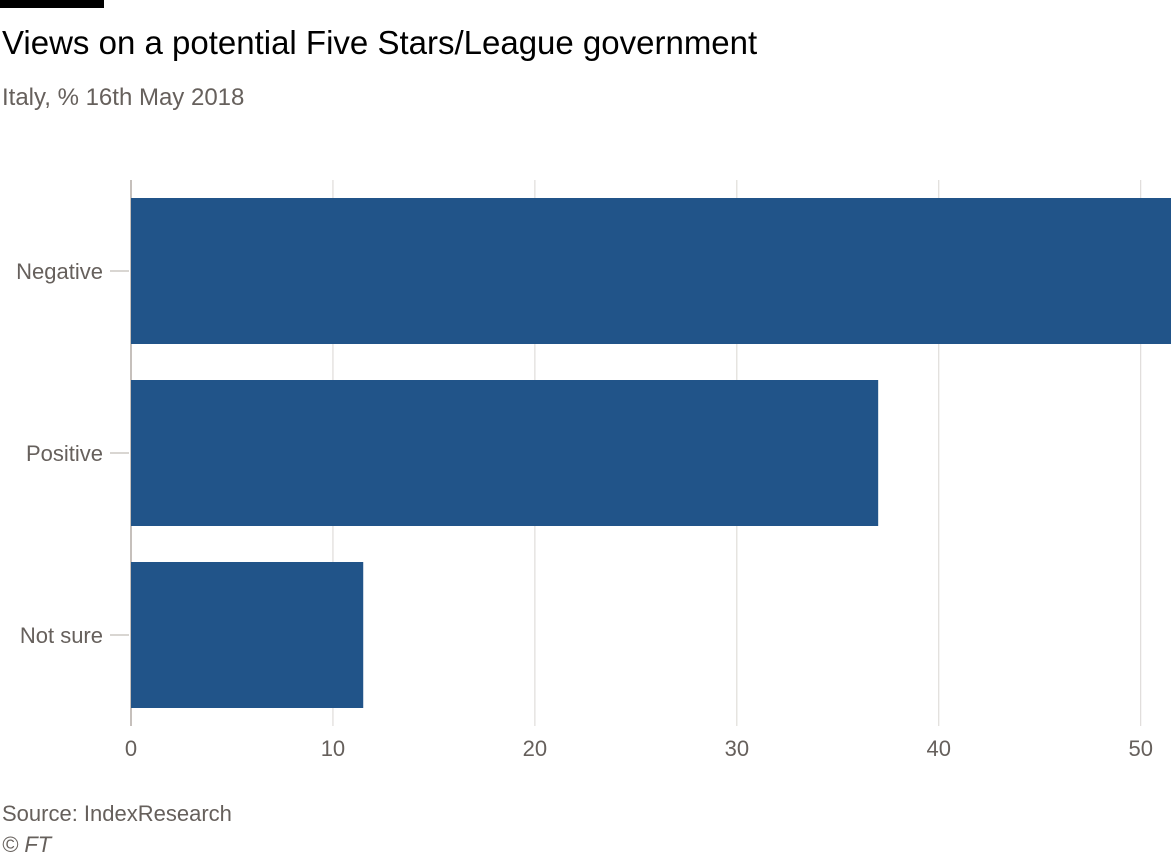  I want to click on source-note: Source: IndexResearch, so click(117, 813).